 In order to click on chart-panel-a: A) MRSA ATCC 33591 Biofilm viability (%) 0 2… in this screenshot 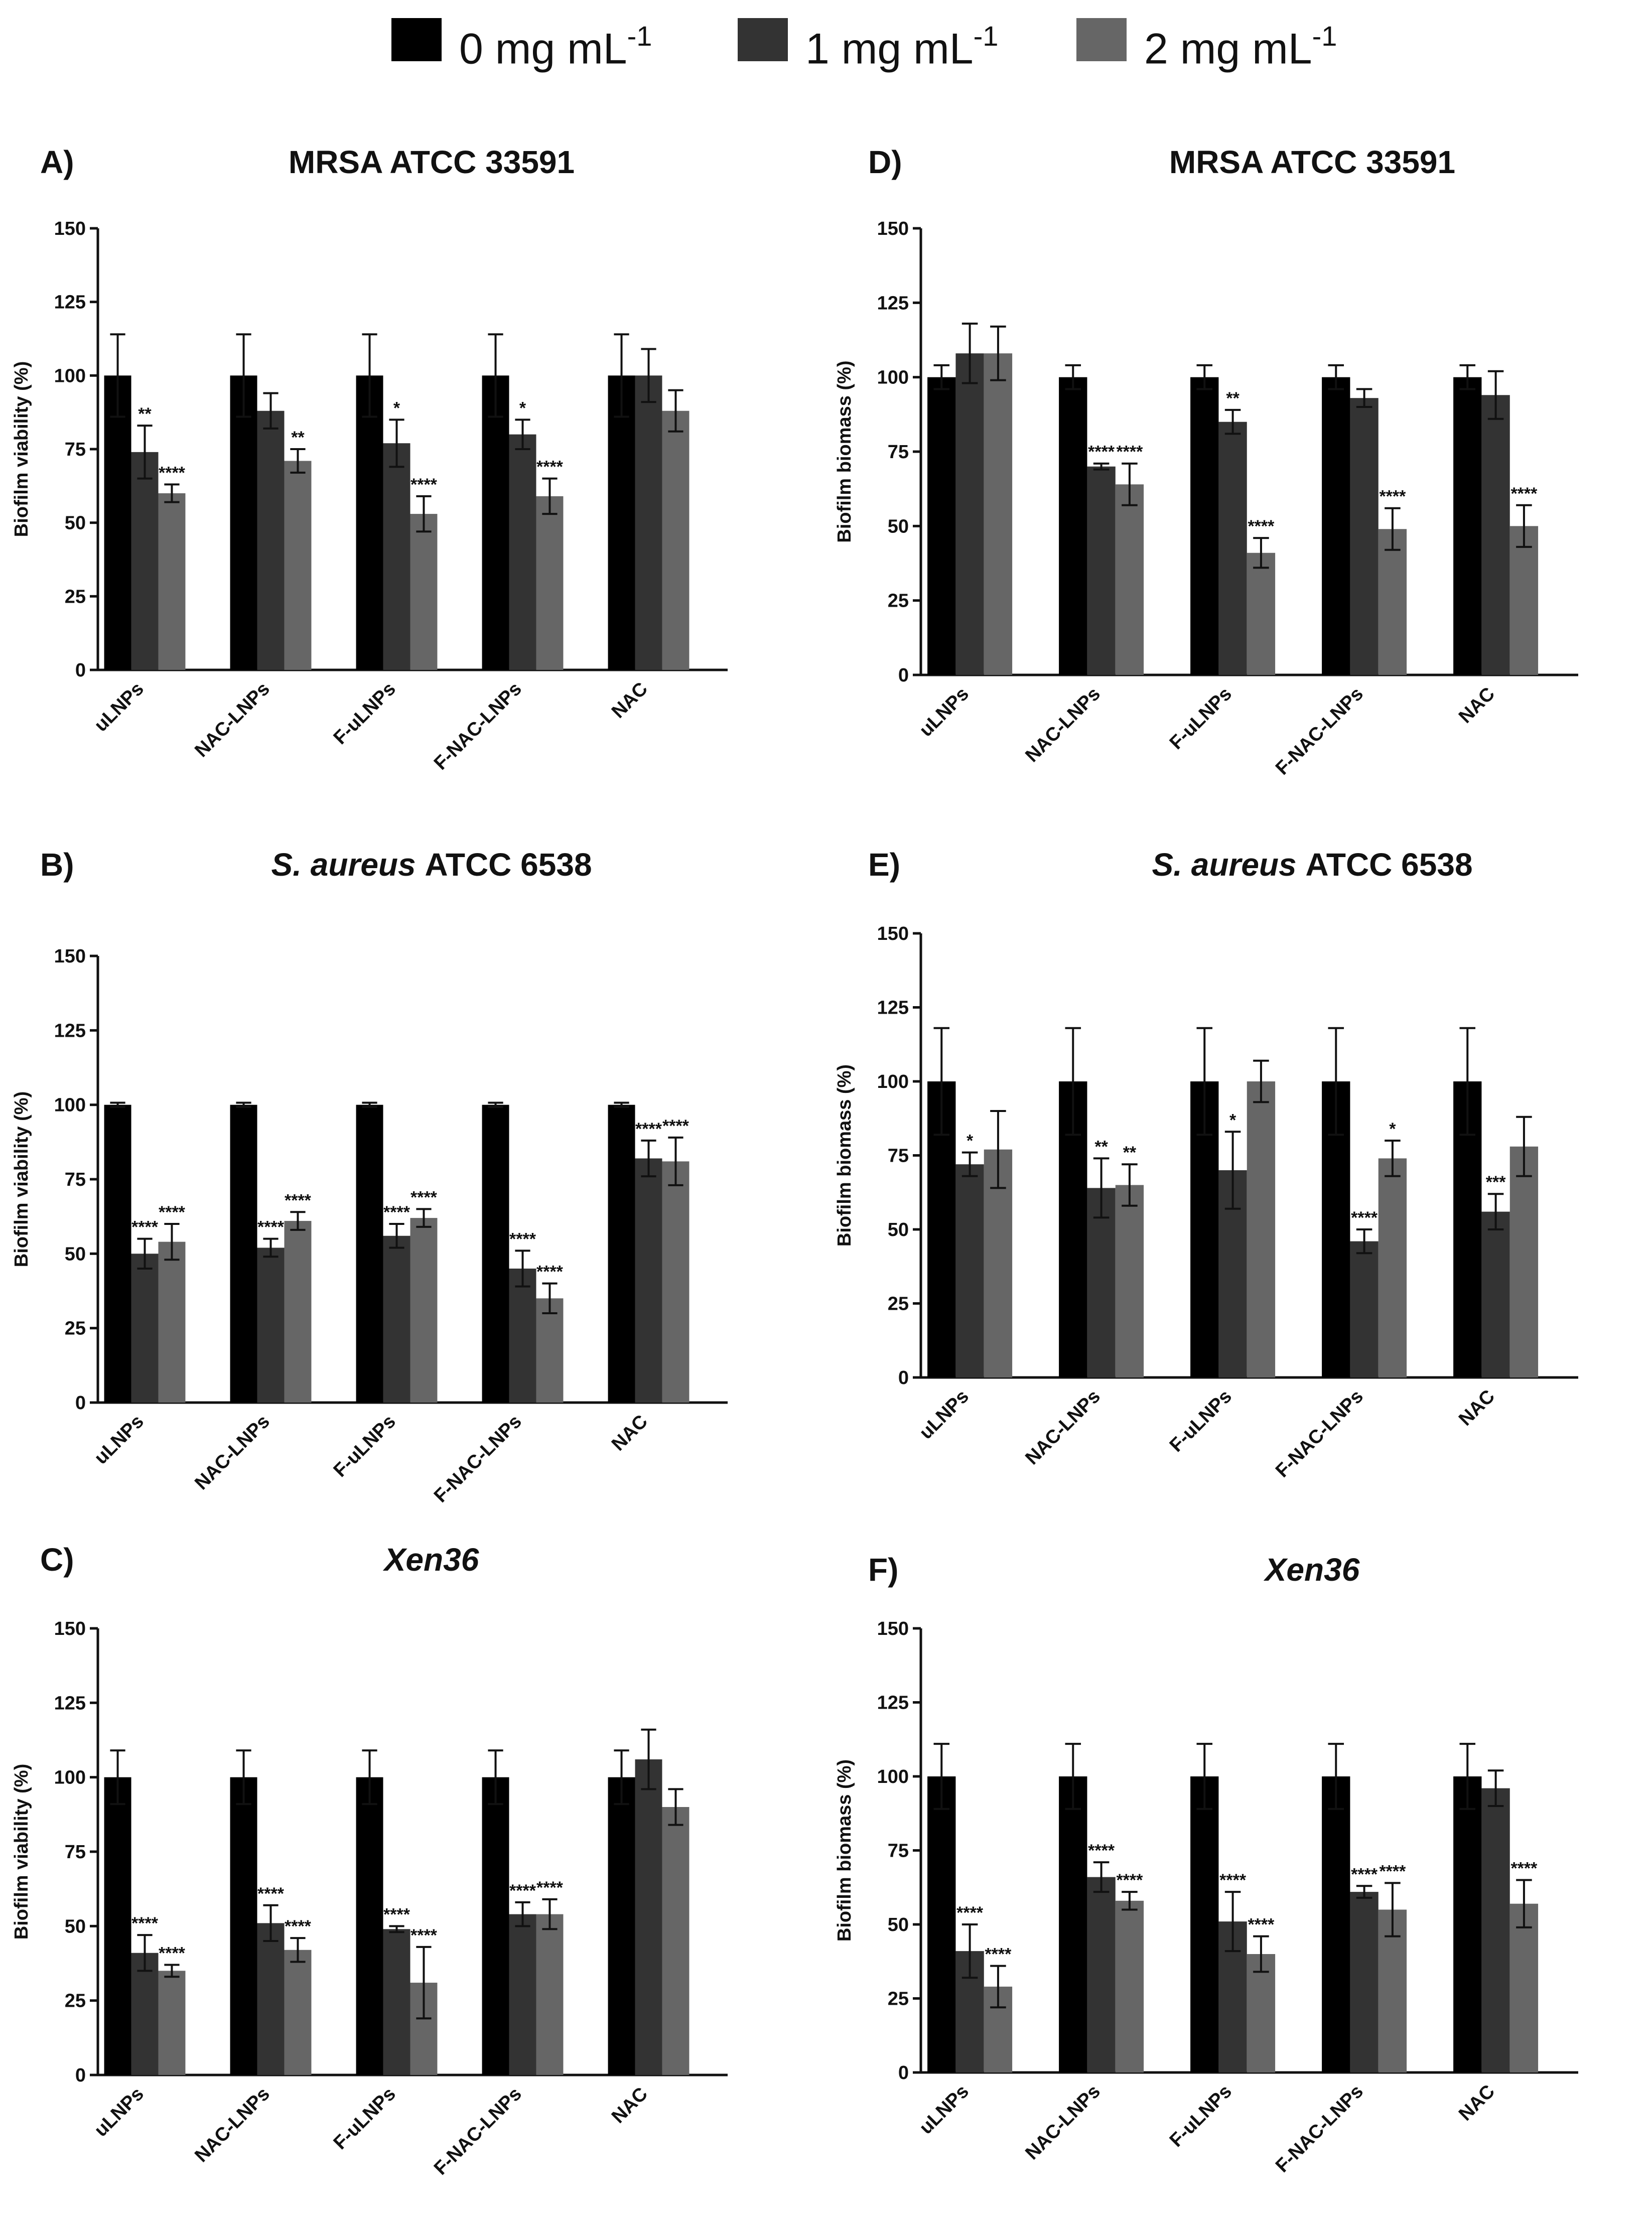, I will do `click(369, 459)`.